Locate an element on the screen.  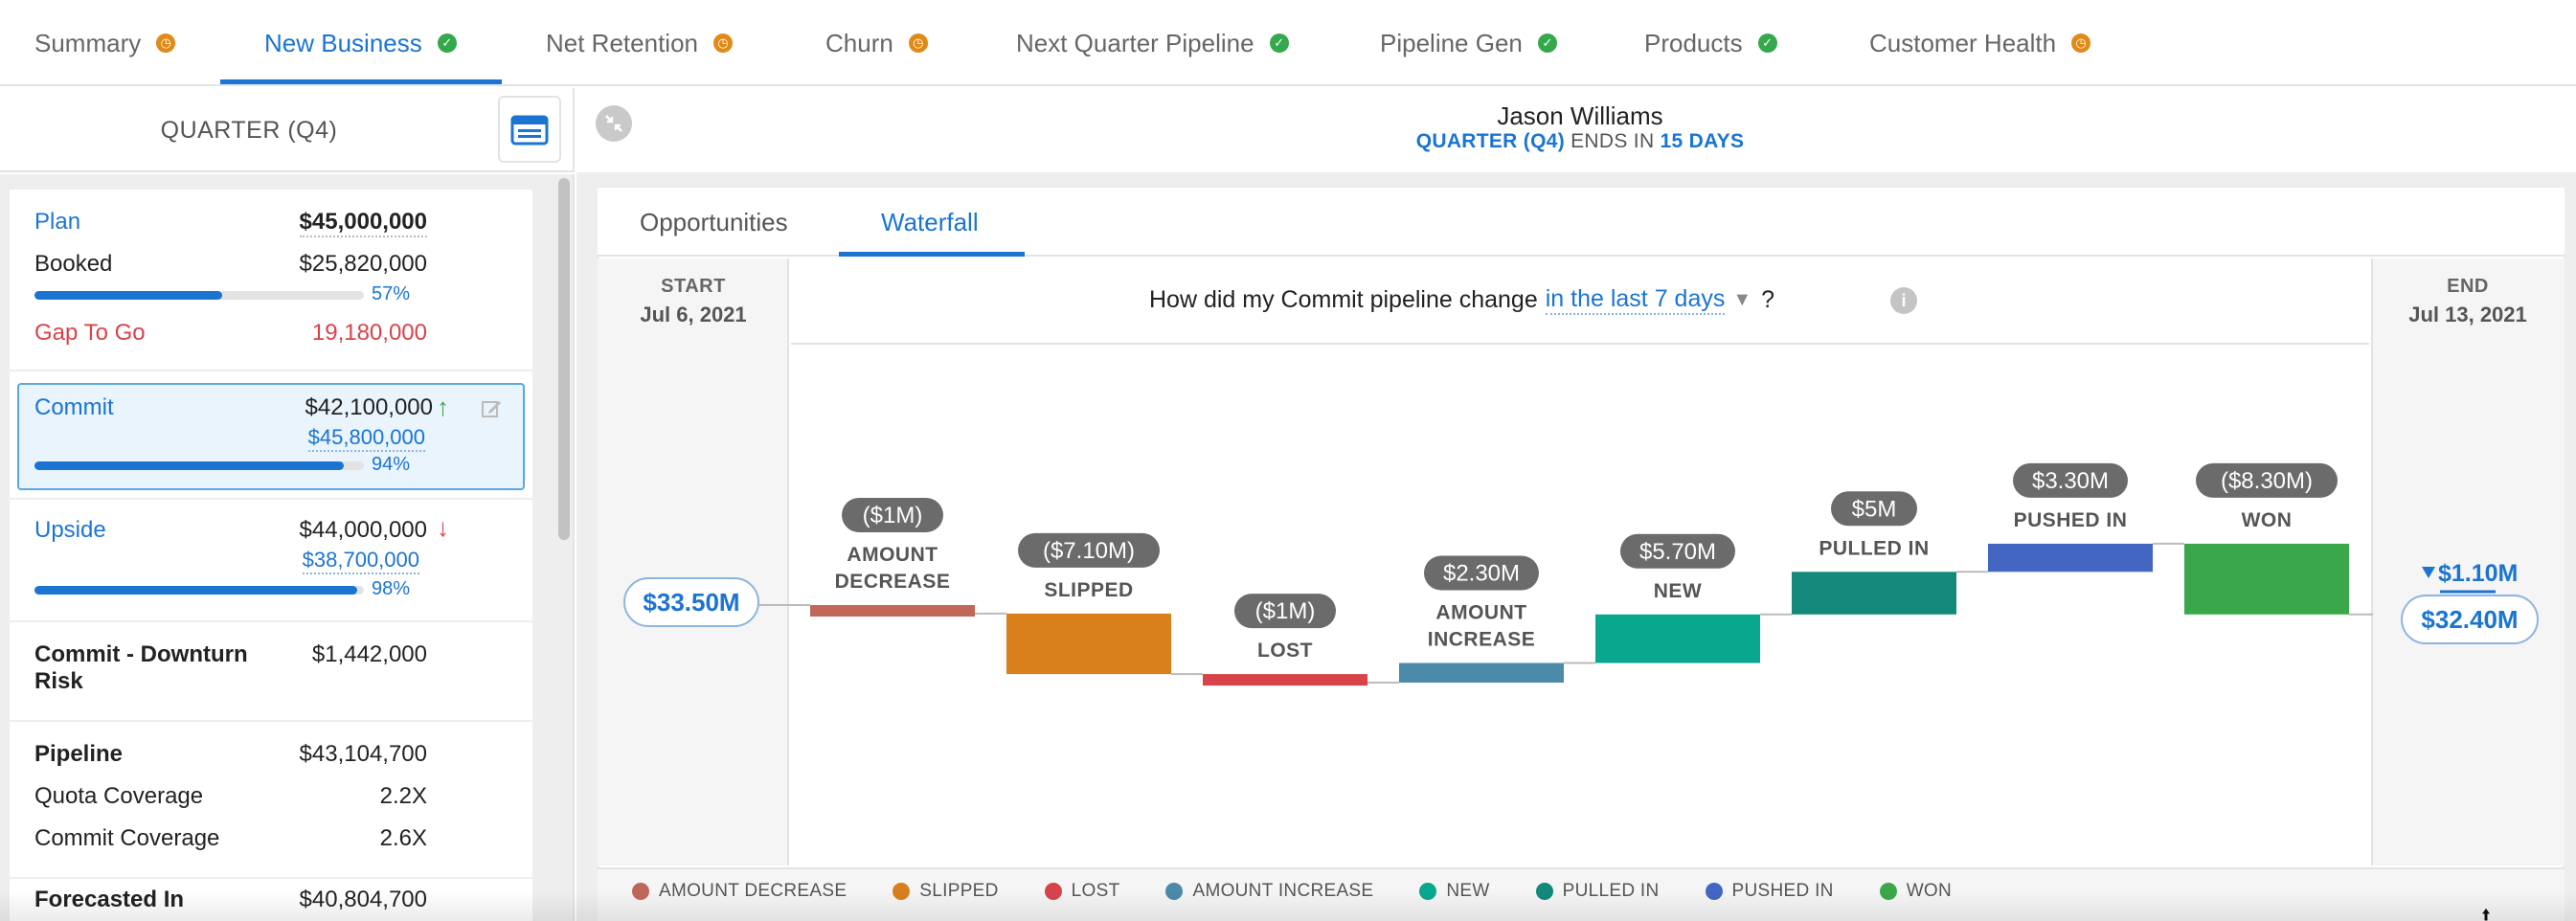
legend-item: SLIPPED is located at coordinates (945, 892).